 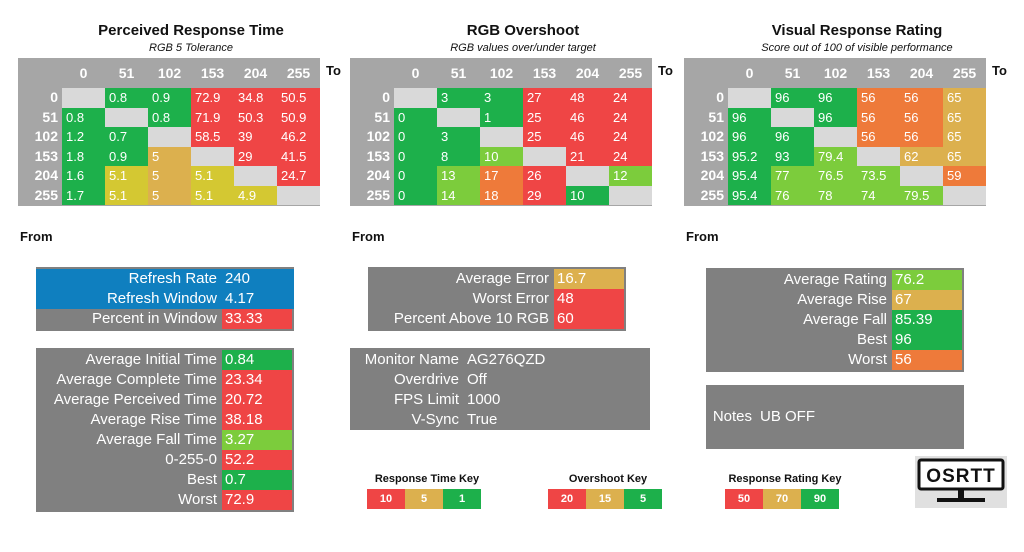 I want to click on monitor-logo-icon: OSRTT, so click(x=961, y=482).